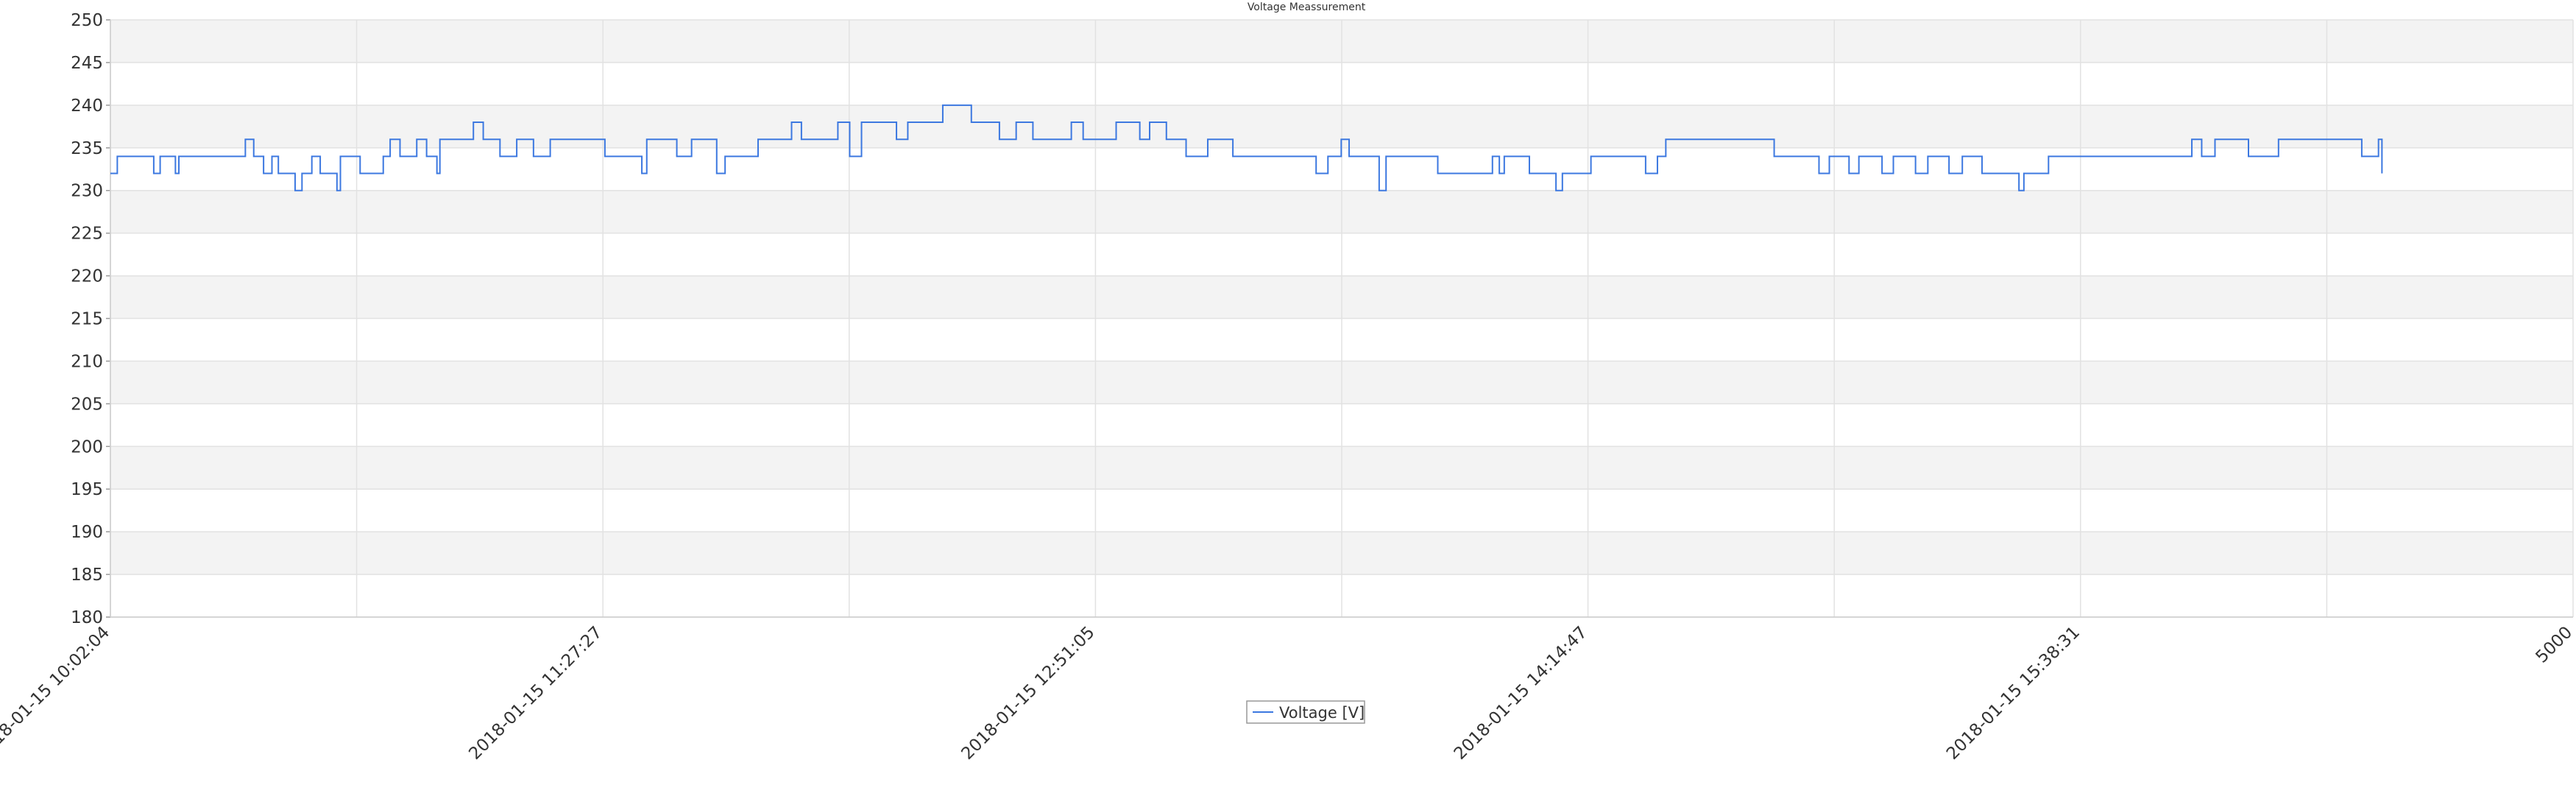  I want to click on y-tick-label: 230, so click(87, 191).